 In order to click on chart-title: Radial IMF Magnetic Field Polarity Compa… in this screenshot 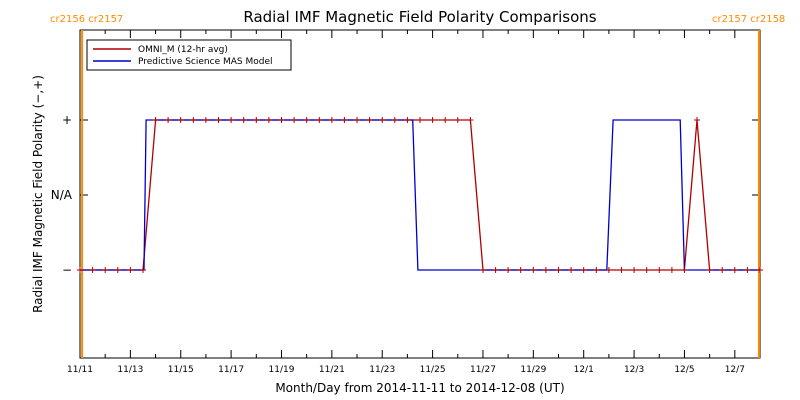, I will do `click(419, 17)`.